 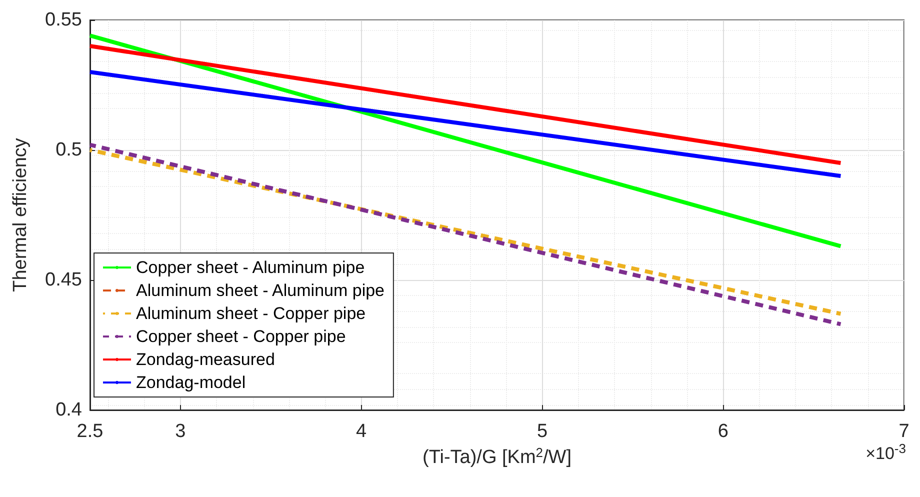 What do you see at coordinates (20, 215) in the screenshot?
I see `y-axis-title: Thermal efficiency` at bounding box center [20, 215].